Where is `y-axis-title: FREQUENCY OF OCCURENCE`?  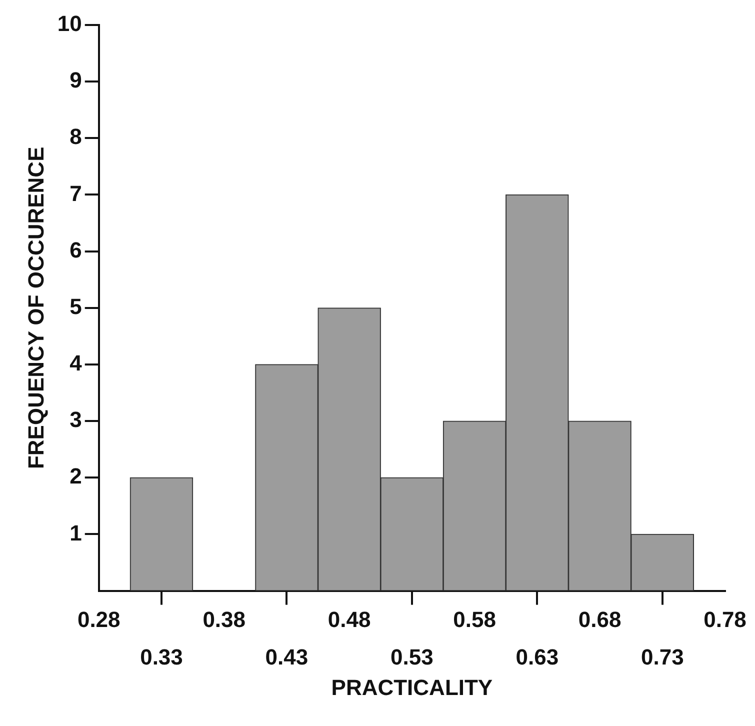 y-axis-title: FREQUENCY OF OCCURENCE is located at coordinates (35, 308).